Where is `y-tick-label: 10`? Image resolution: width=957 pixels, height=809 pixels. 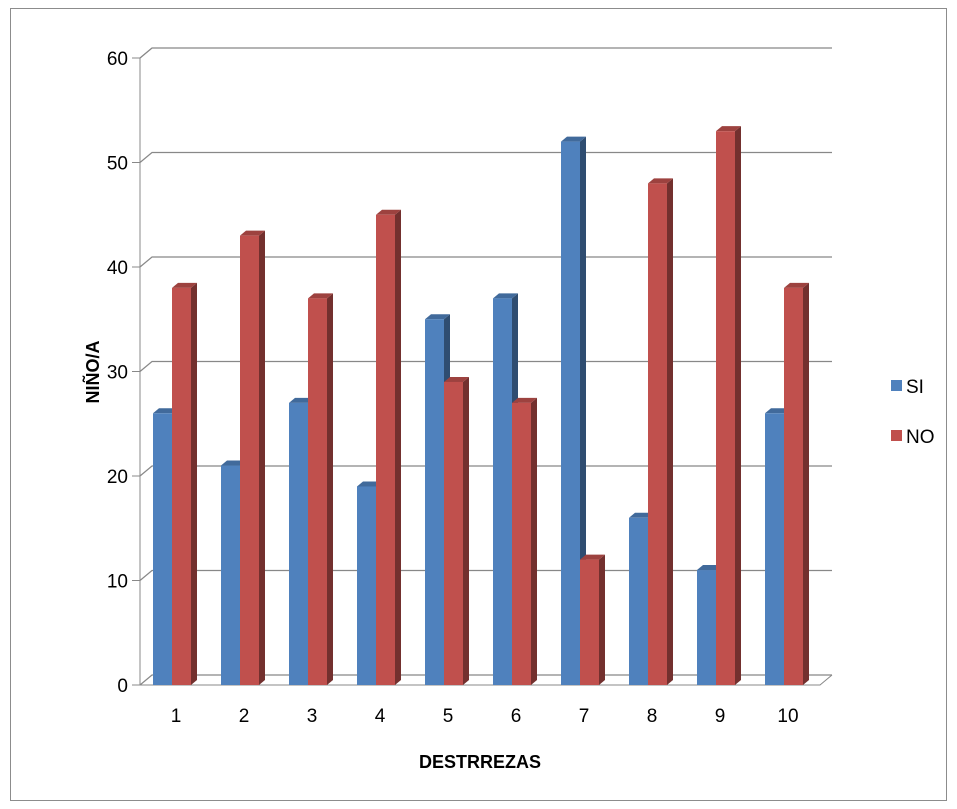 y-tick-label: 10 is located at coordinates (117, 582).